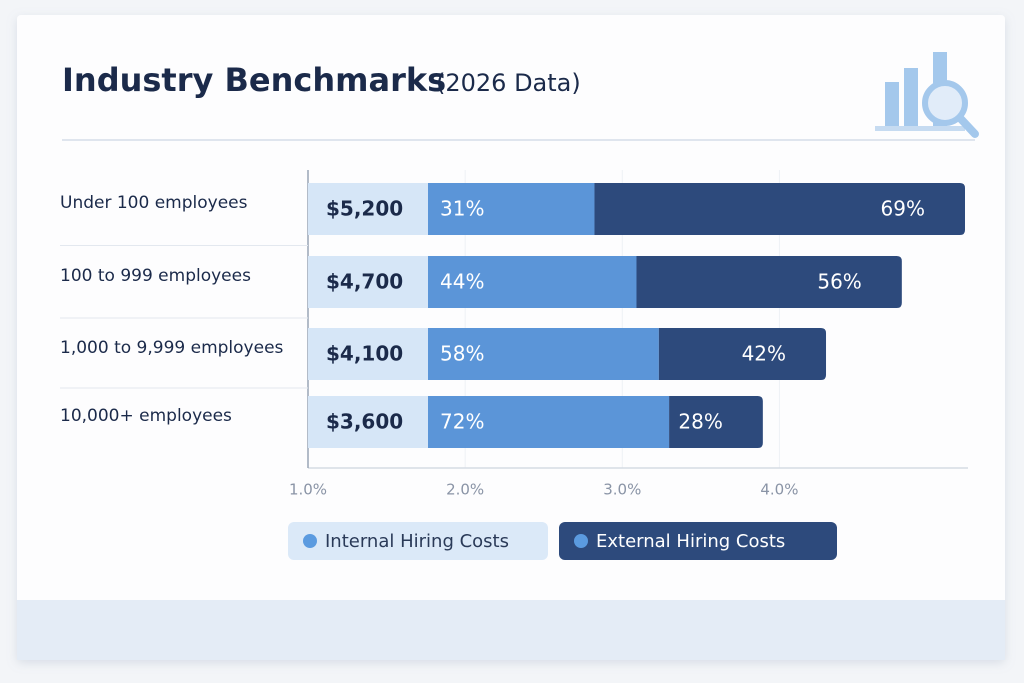  Describe the element at coordinates (154, 203) in the screenshot. I see `y-tick-label: Under 100 employees` at that location.